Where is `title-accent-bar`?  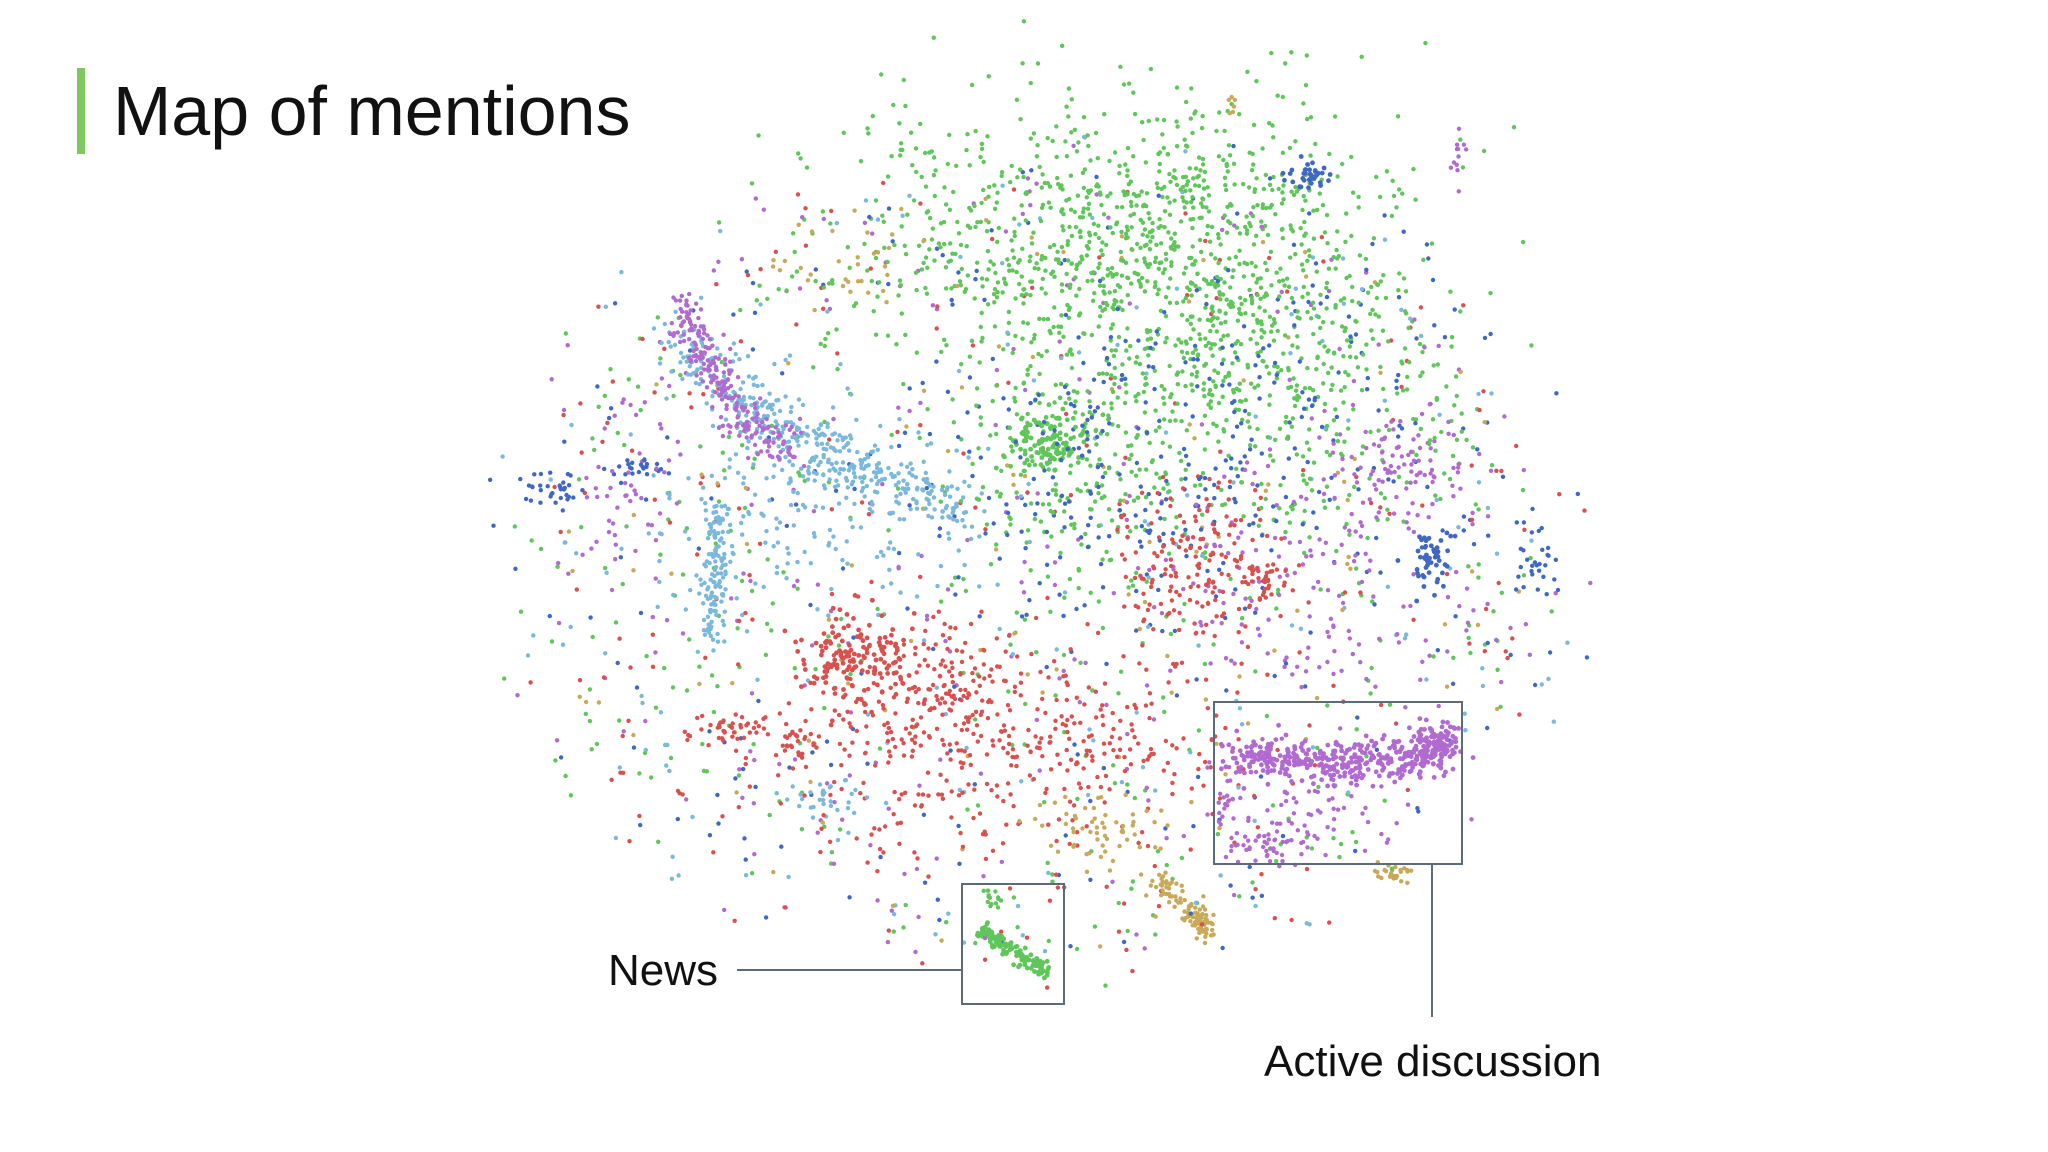 title-accent-bar is located at coordinates (81, 111).